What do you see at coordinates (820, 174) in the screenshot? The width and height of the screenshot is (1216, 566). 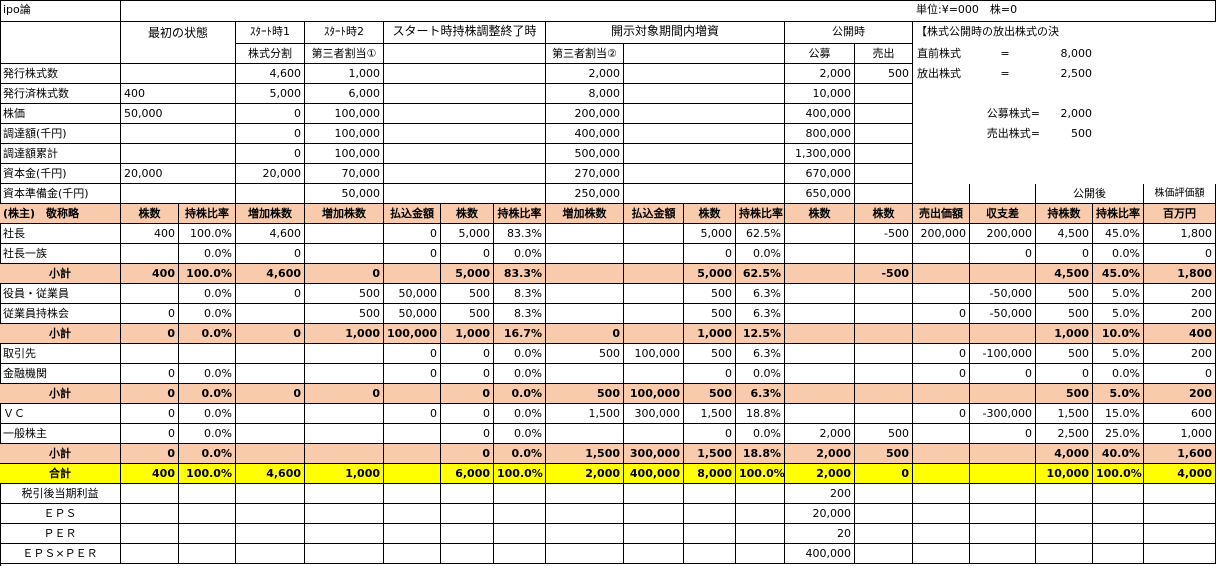 I see `cell-public-offer: 670,000` at bounding box center [820, 174].